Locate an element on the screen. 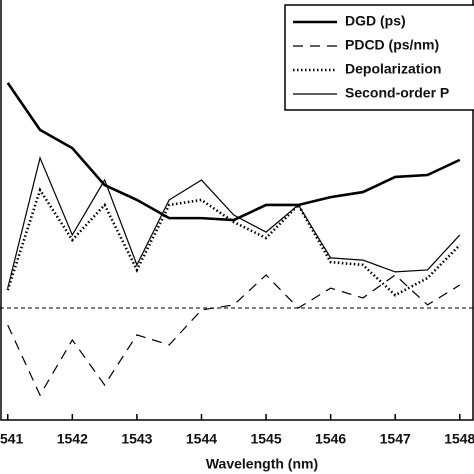  x-tick-label: 1544 is located at coordinates (201, 439).